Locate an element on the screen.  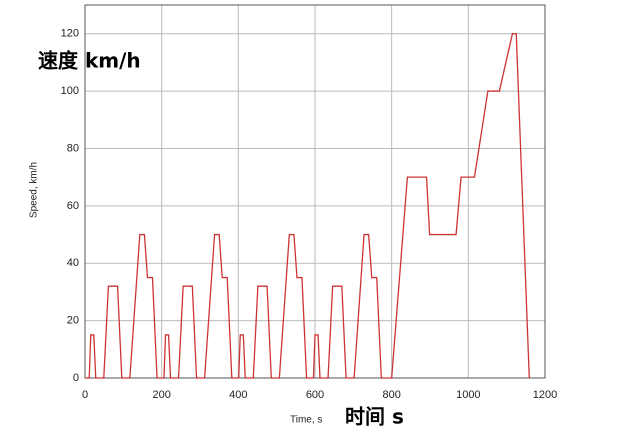
x-axis-label: Time, s is located at coordinates (306, 420).